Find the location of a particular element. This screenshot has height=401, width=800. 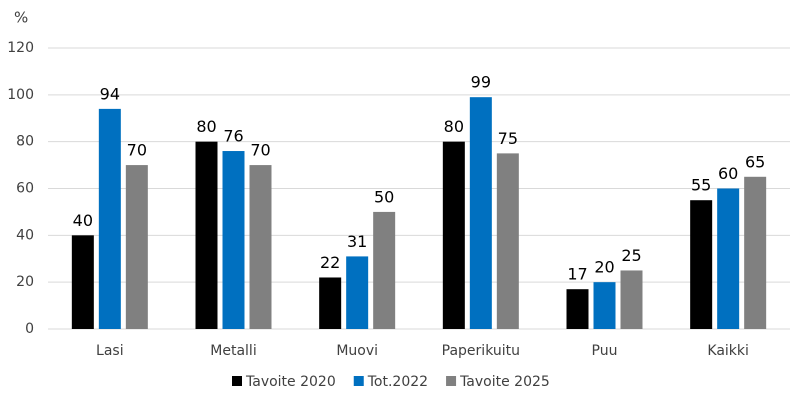

data-label: 40 is located at coordinates (83, 220).